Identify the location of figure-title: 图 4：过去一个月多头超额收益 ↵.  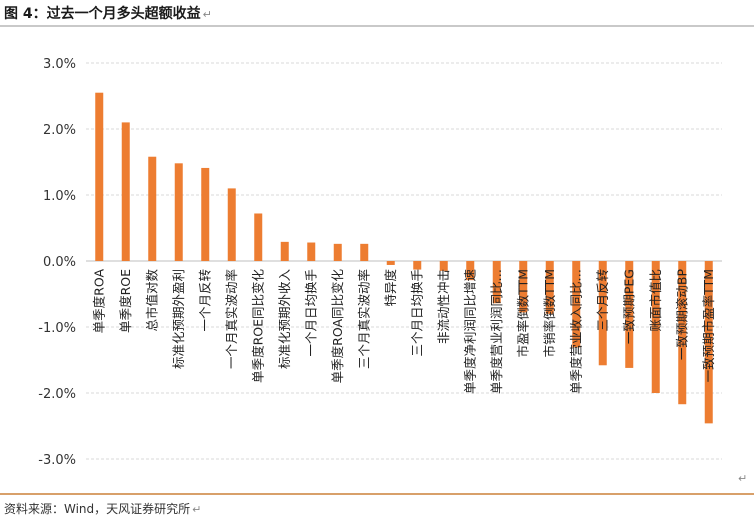
(108, 13).